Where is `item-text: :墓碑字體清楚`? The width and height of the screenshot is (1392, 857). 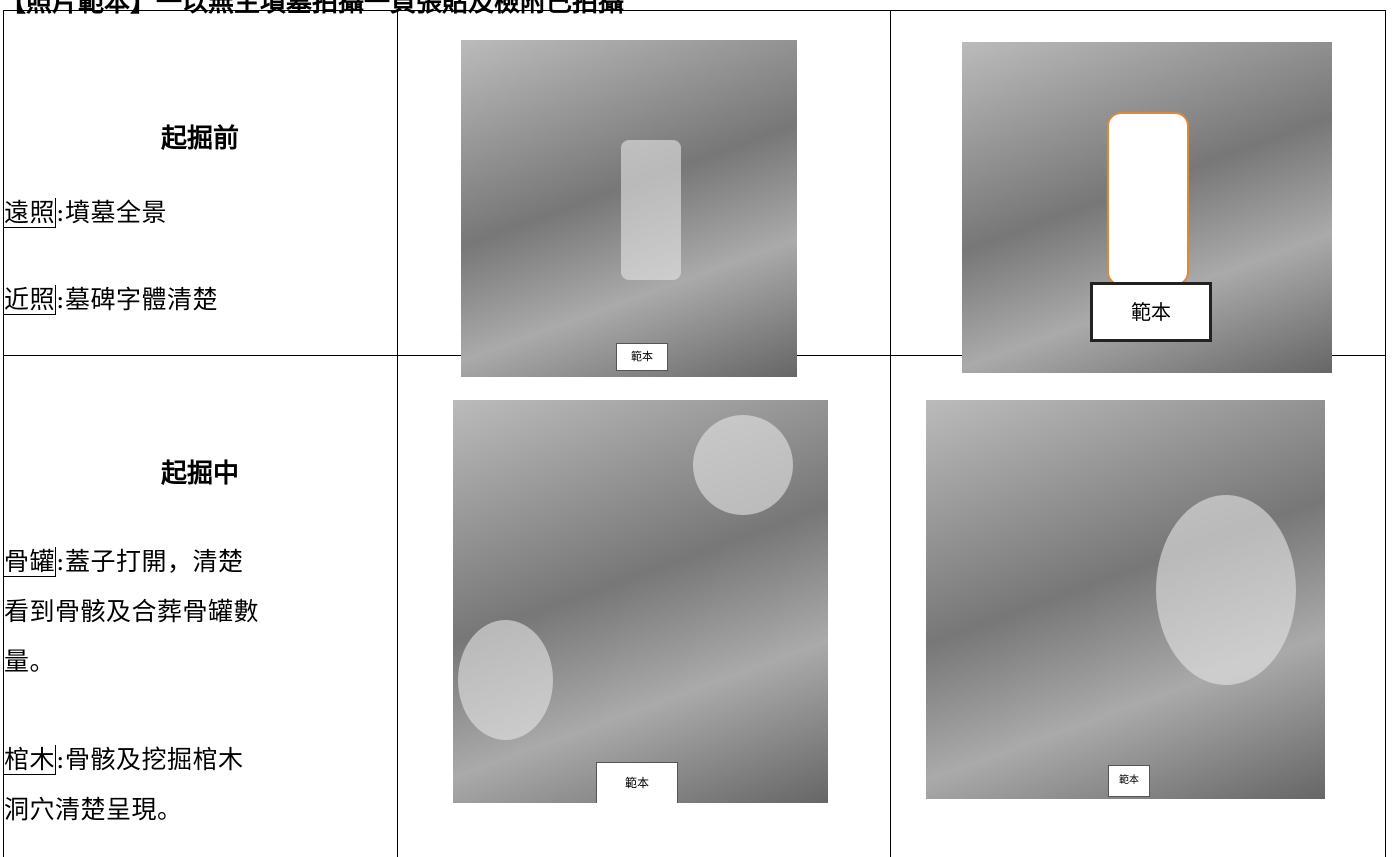 item-text: :墓碑字體清楚 is located at coordinates (137, 299).